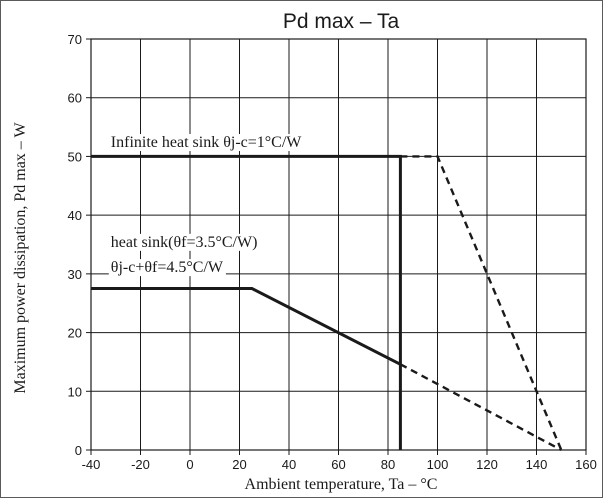 Image resolution: width=603 pixels, height=499 pixels. Describe the element at coordinates (239, 464) in the screenshot. I see `x-tick-label: 20` at that location.